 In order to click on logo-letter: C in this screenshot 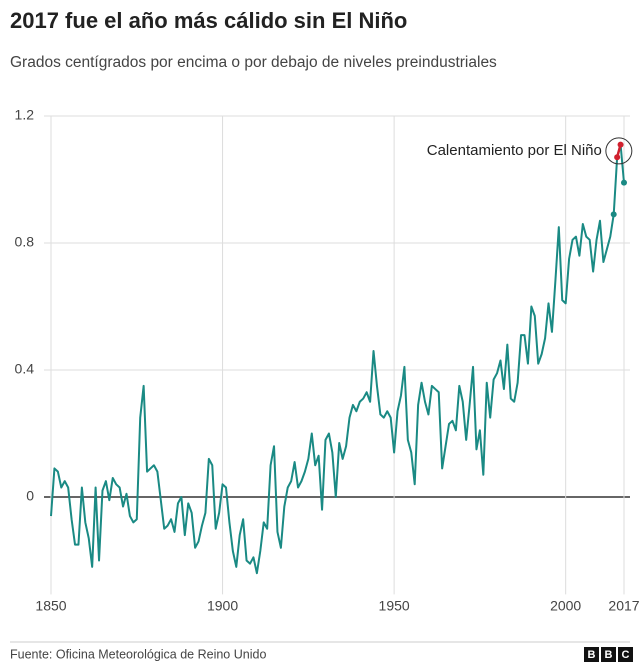, I will do `click(626, 655)`.